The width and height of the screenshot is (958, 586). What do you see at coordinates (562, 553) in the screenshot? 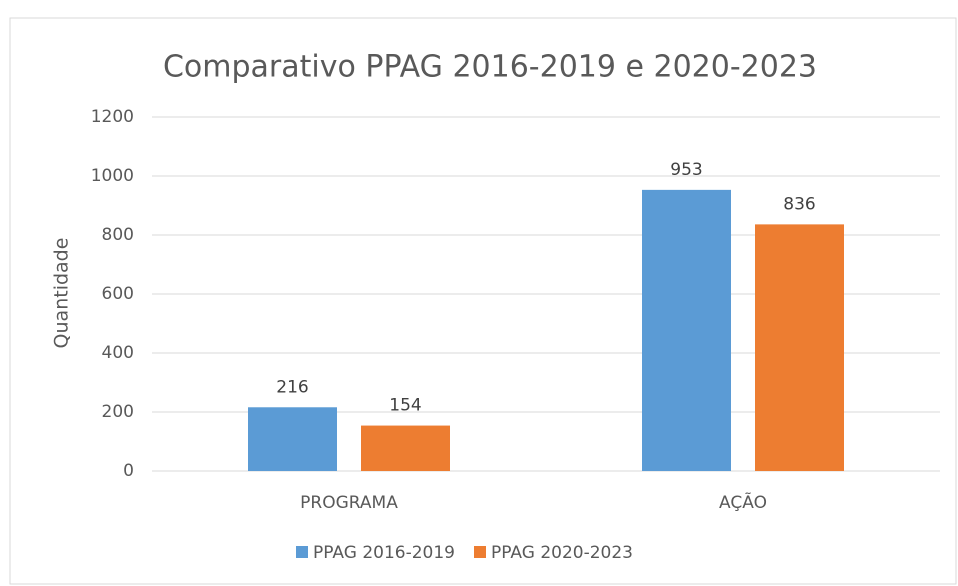
I see `legend-label: PPAG 2020-2023` at bounding box center [562, 553].